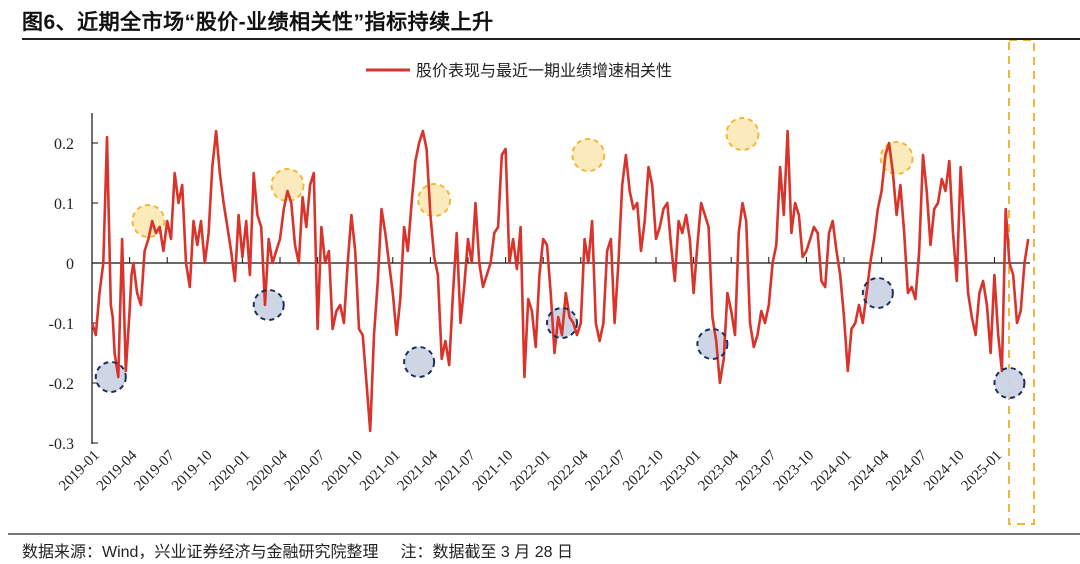 The image size is (1080, 564). What do you see at coordinates (61, 444) in the screenshot?
I see `y-tick-label: -0.3` at bounding box center [61, 444].